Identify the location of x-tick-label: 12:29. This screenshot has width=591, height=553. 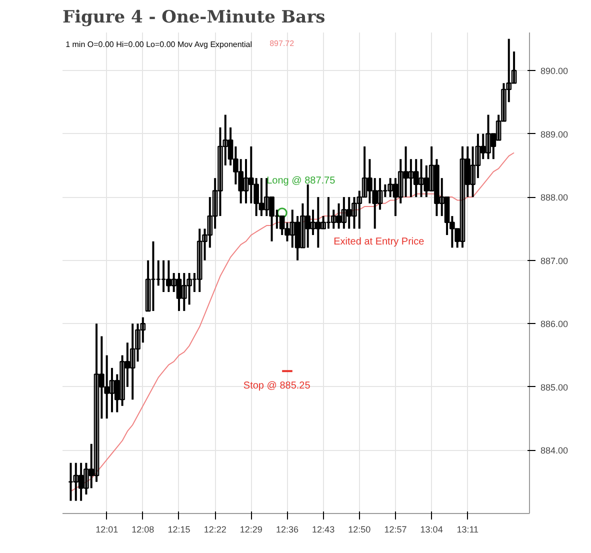
(251, 529).